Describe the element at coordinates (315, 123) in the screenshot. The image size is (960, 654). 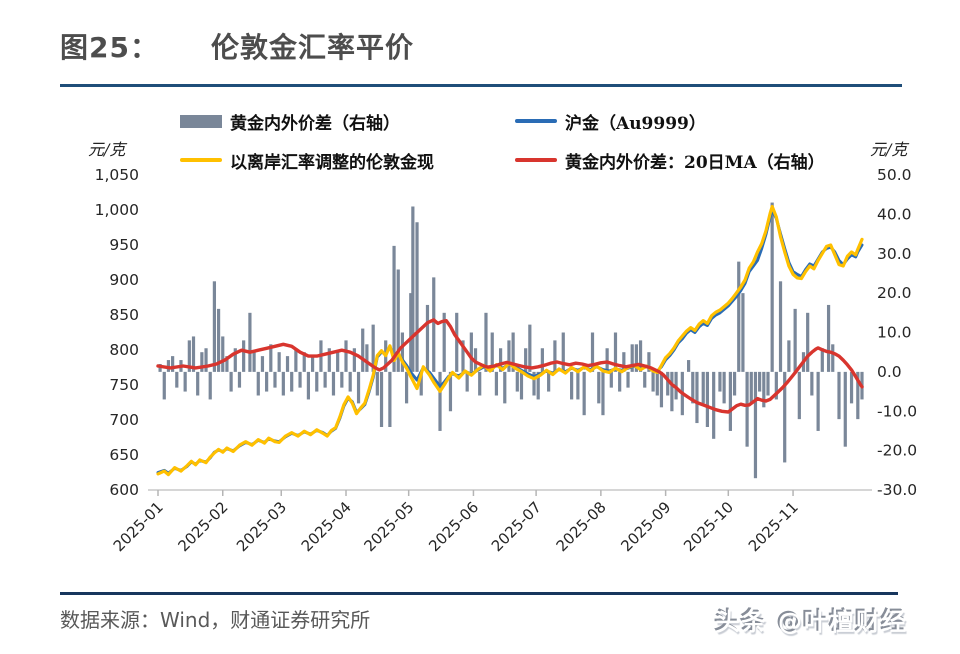
I see `legend-label: 黄金内外价差（右轴）` at that location.